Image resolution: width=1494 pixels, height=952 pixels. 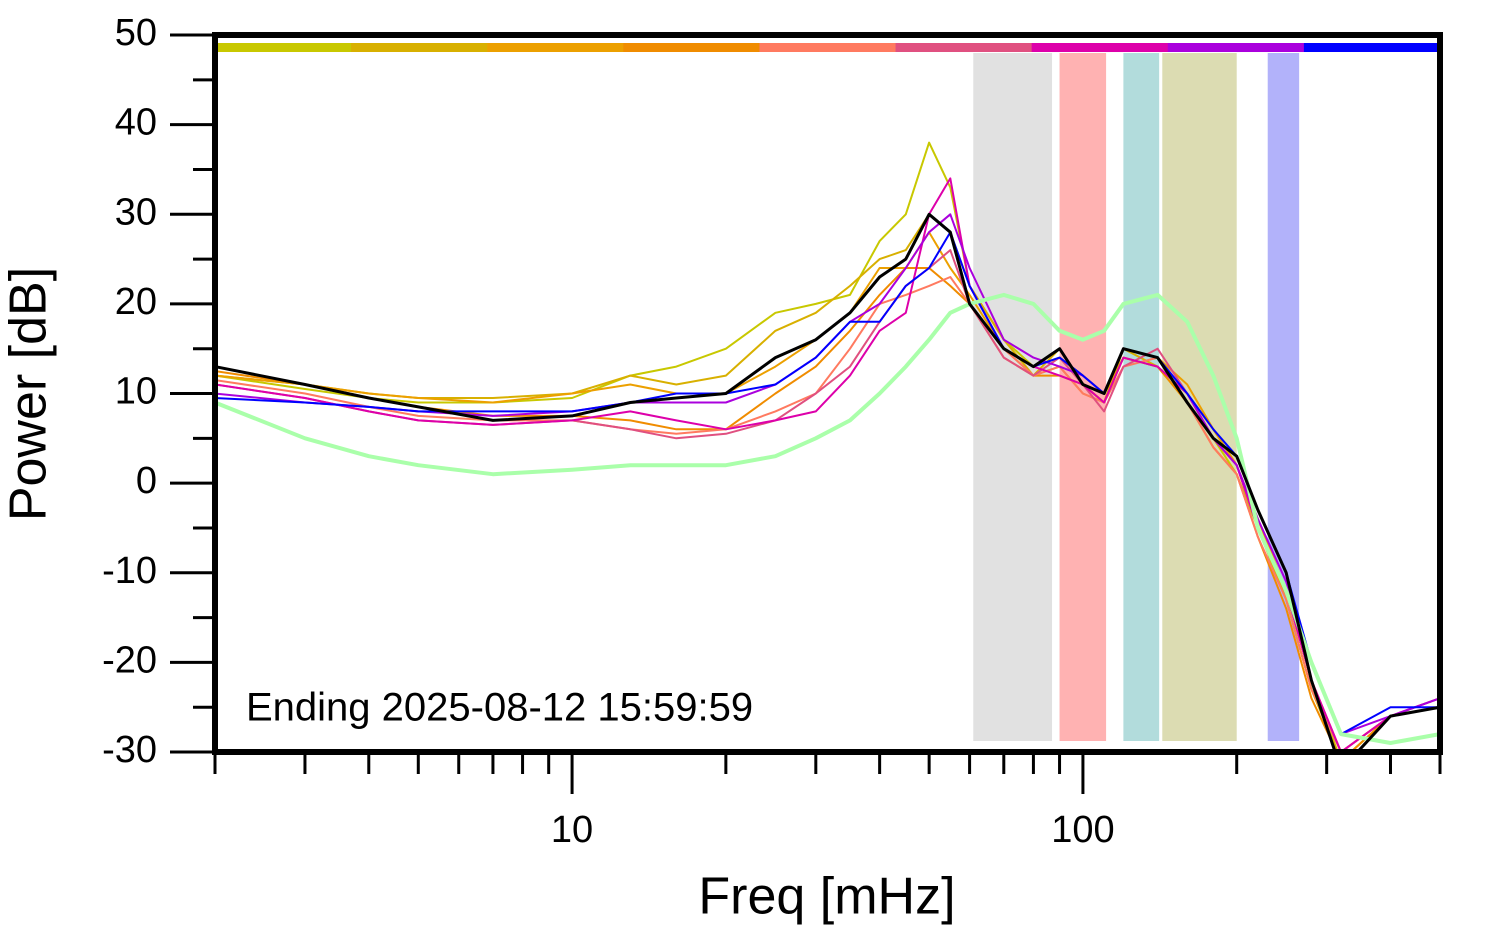 I want to click on annotation: Ending 2025-08-12 15:59:59, so click(x=499, y=708).